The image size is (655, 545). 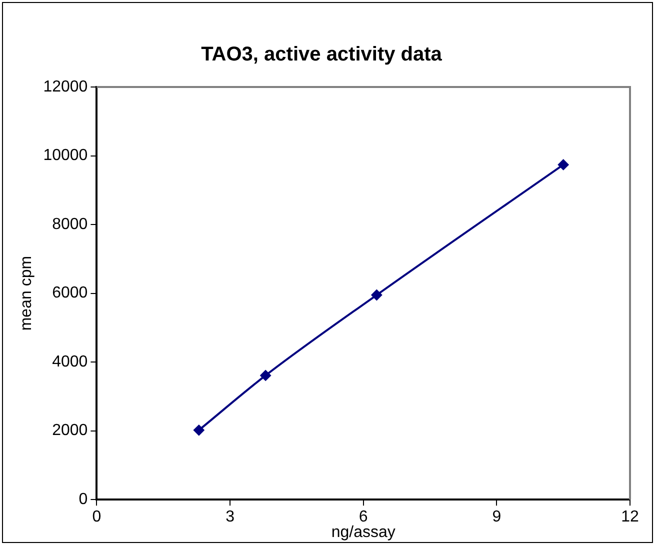 I want to click on y-tick-label: 10000, so click(x=65, y=155).